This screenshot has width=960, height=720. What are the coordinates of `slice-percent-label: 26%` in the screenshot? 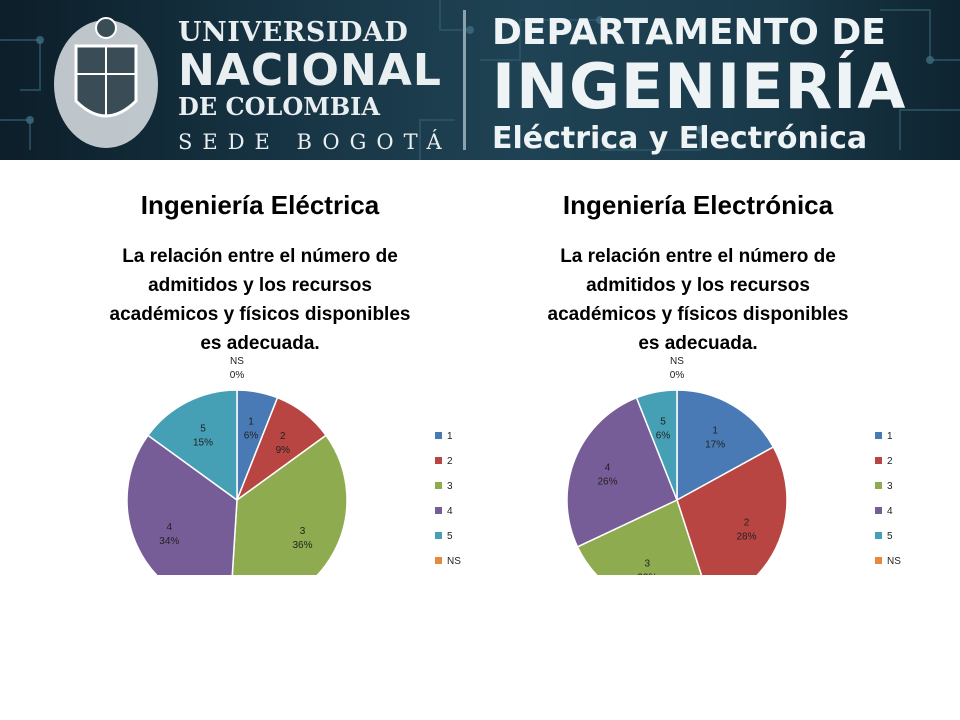 It's located at (607, 482).